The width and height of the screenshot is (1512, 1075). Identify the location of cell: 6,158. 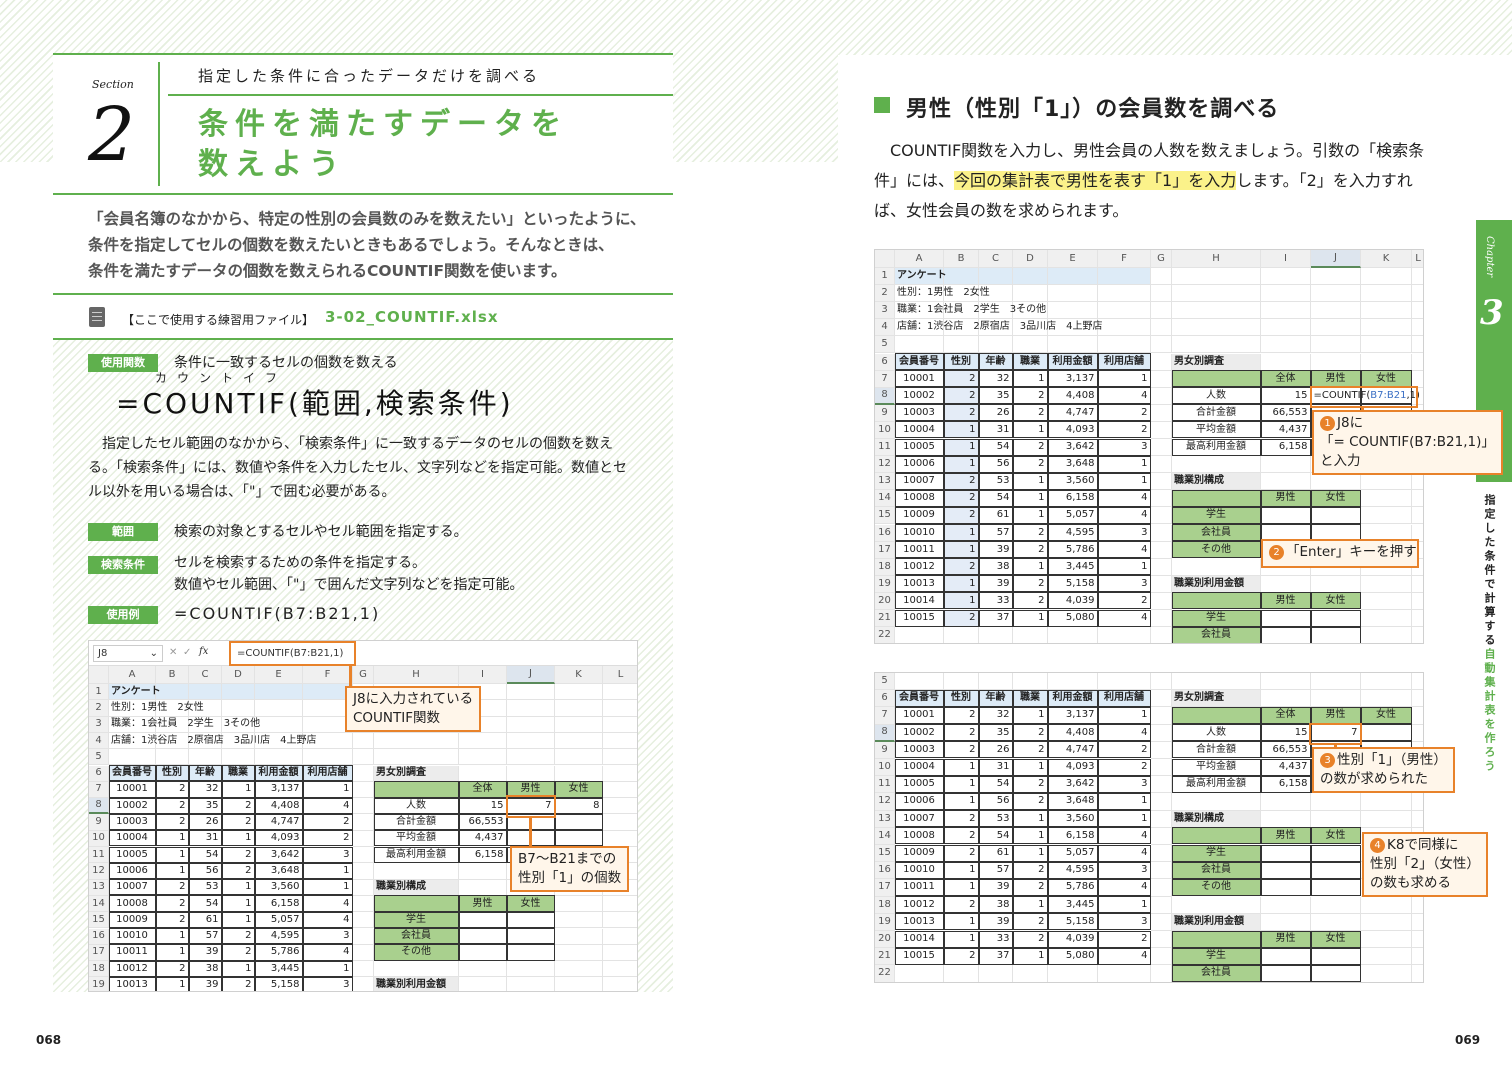
(278, 903).